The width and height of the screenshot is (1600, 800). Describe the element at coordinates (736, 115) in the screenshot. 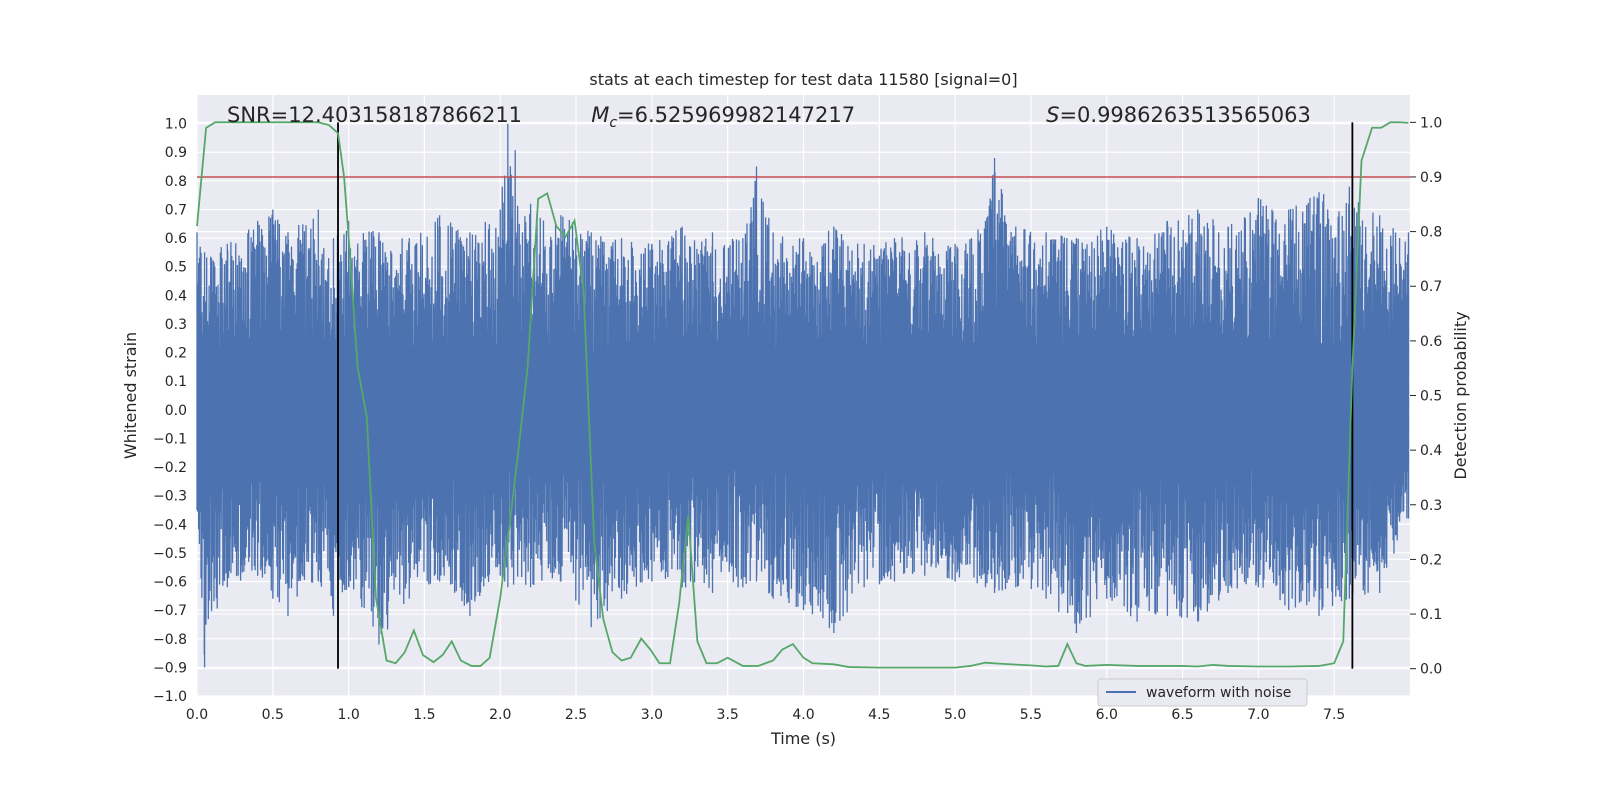

I see `mc-value: =6.525969982147217` at that location.